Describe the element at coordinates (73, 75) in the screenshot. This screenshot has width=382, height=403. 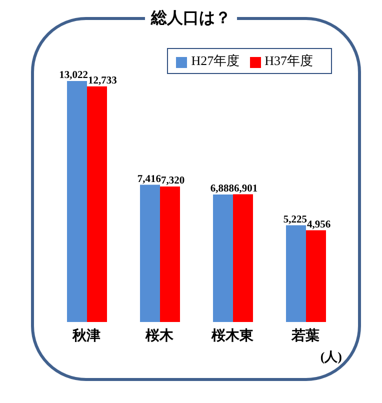
I see `data-label: 13,022` at that location.